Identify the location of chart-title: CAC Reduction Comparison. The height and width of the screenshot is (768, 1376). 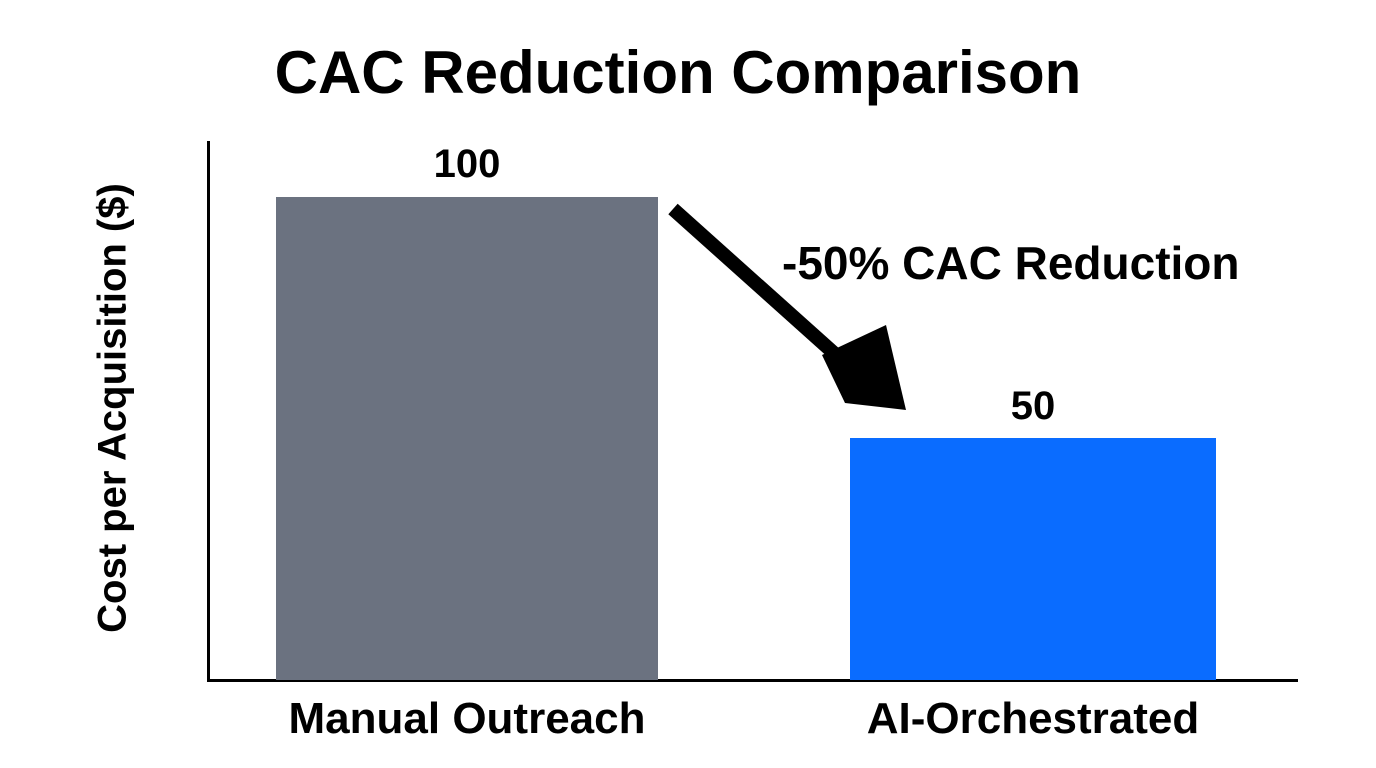
(688, 72).